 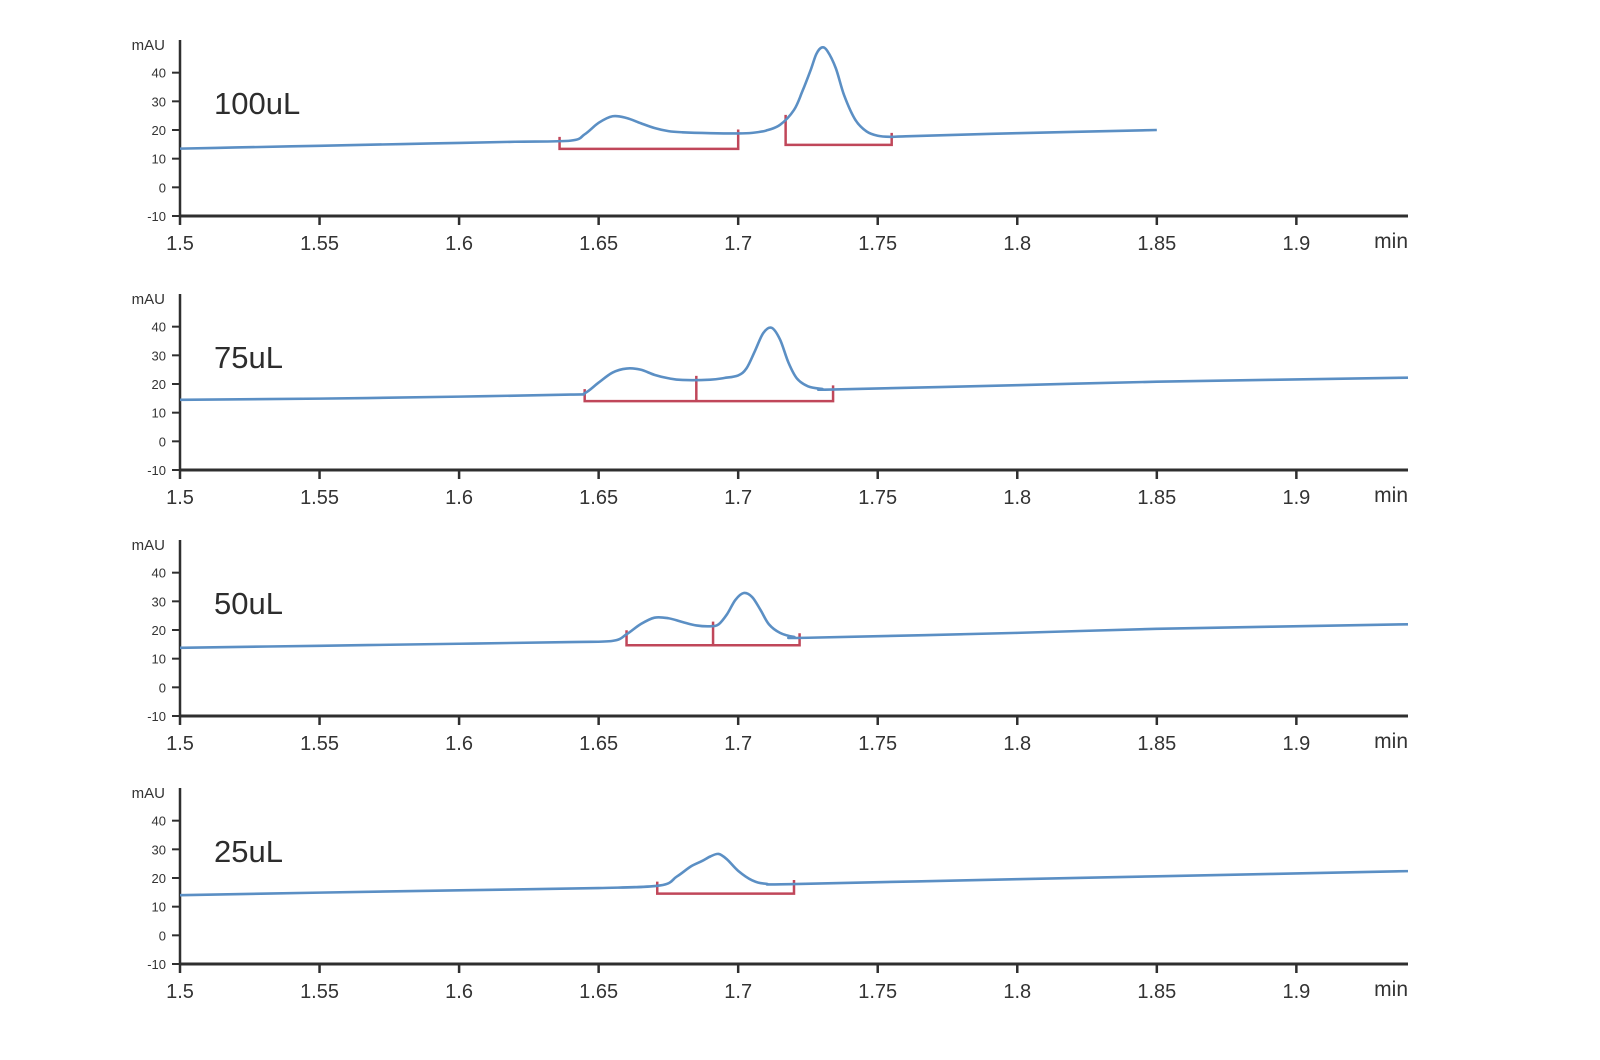 I want to click on sample-volume-label: 100uL, so click(x=257, y=103).